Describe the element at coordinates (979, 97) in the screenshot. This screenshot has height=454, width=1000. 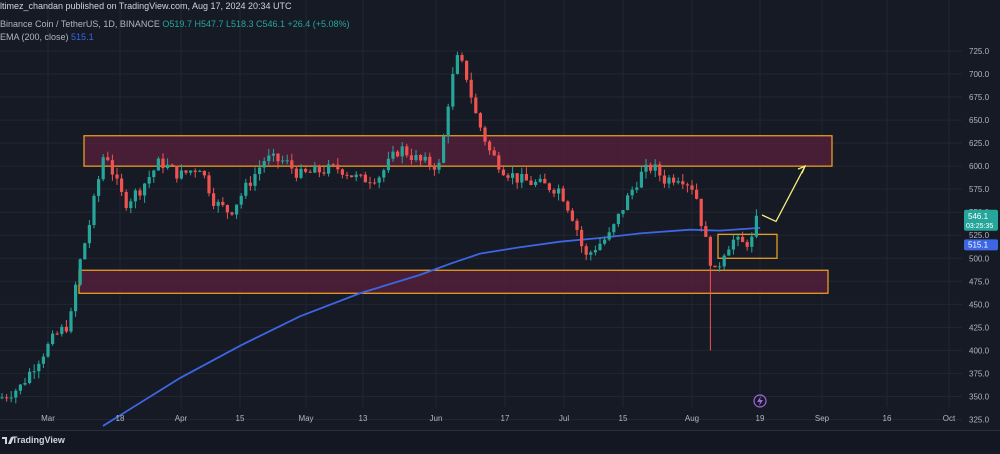
I see `price-tick-label: 675.0` at that location.